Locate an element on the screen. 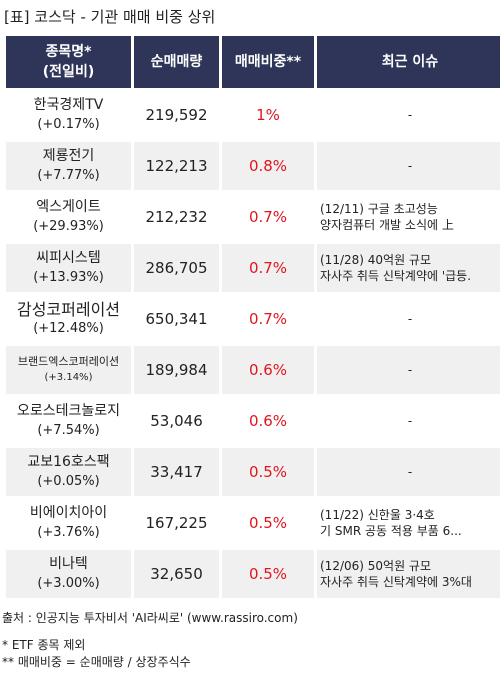 This screenshot has height=675, width=500. net-volume: 219,592 is located at coordinates (176, 113).